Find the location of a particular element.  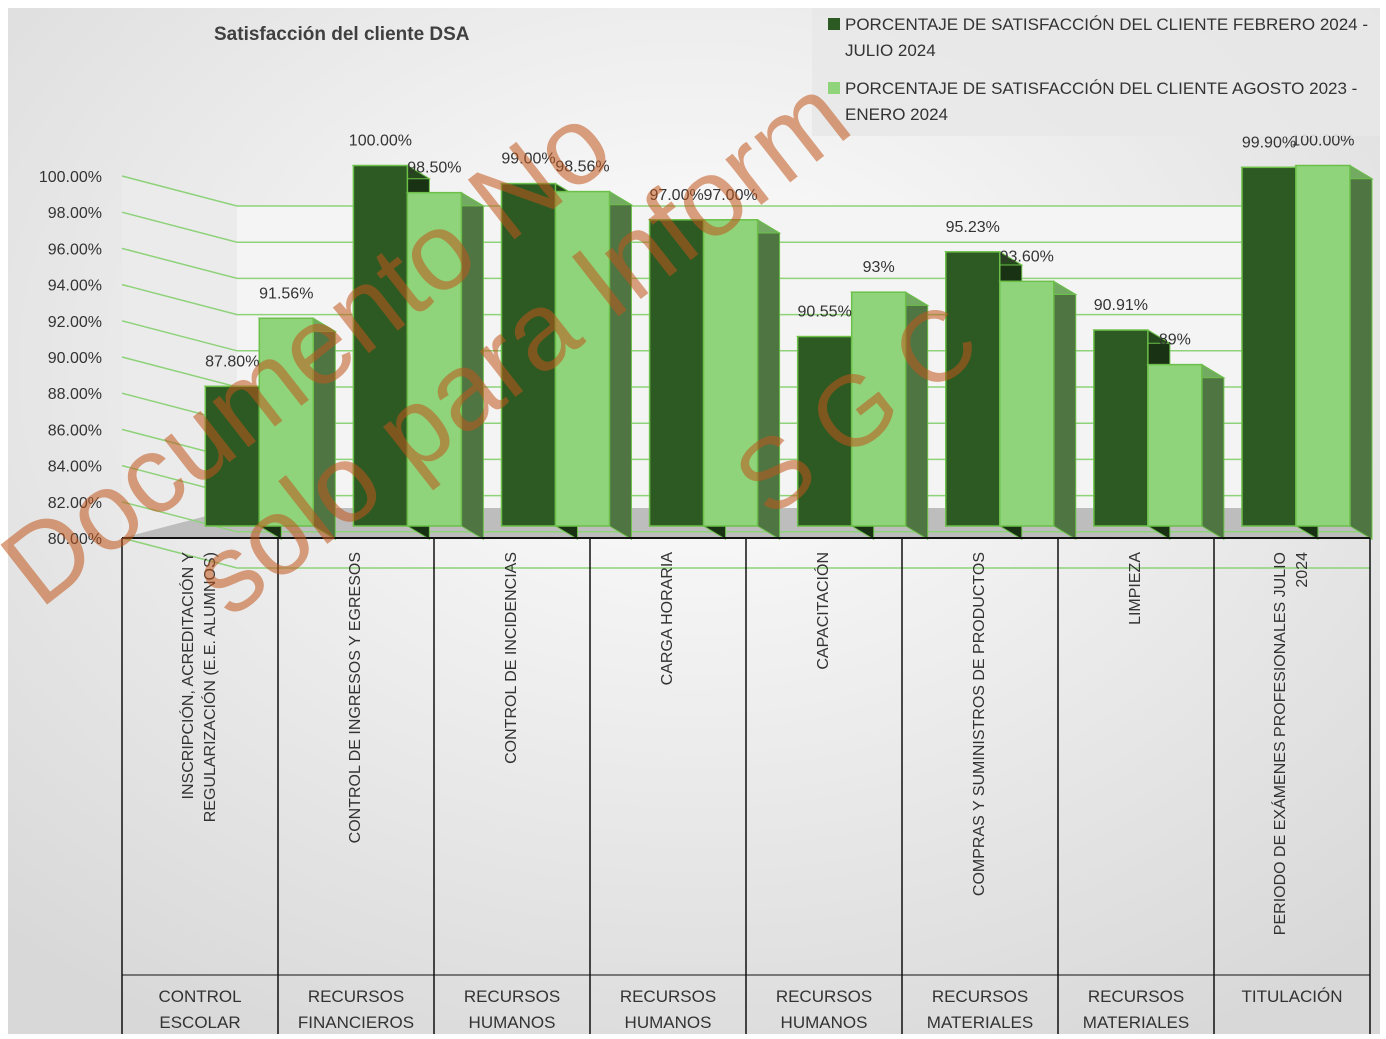

legend-label: ENERO 2024 is located at coordinates (896, 114).